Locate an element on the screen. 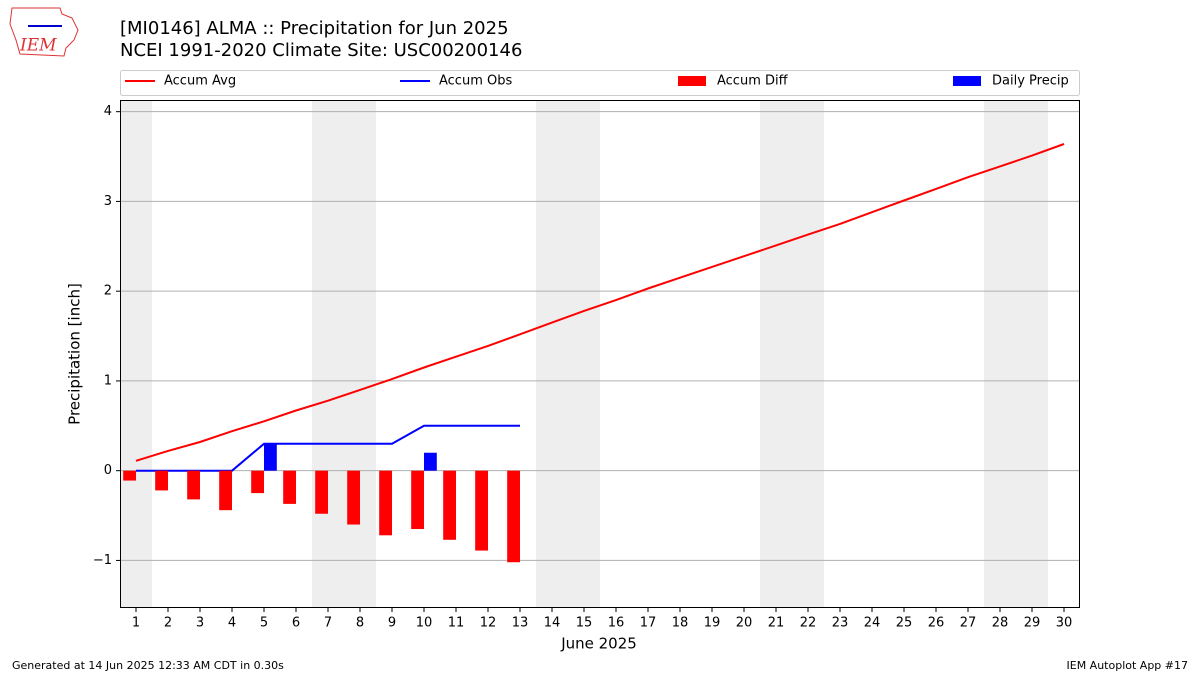 This screenshot has width=1200, height=675. x-tick-label: 17 is located at coordinates (648, 623).